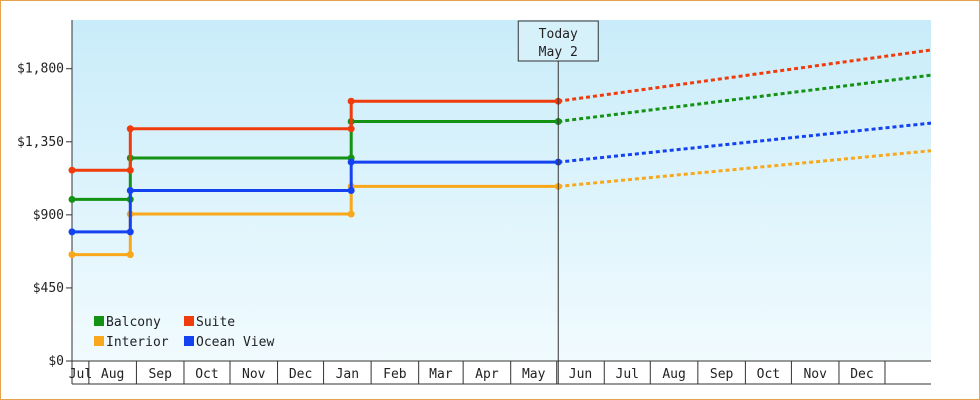 The width and height of the screenshot is (980, 400). What do you see at coordinates (40, 142) in the screenshot?
I see `y-tick-label: $1,350` at bounding box center [40, 142].